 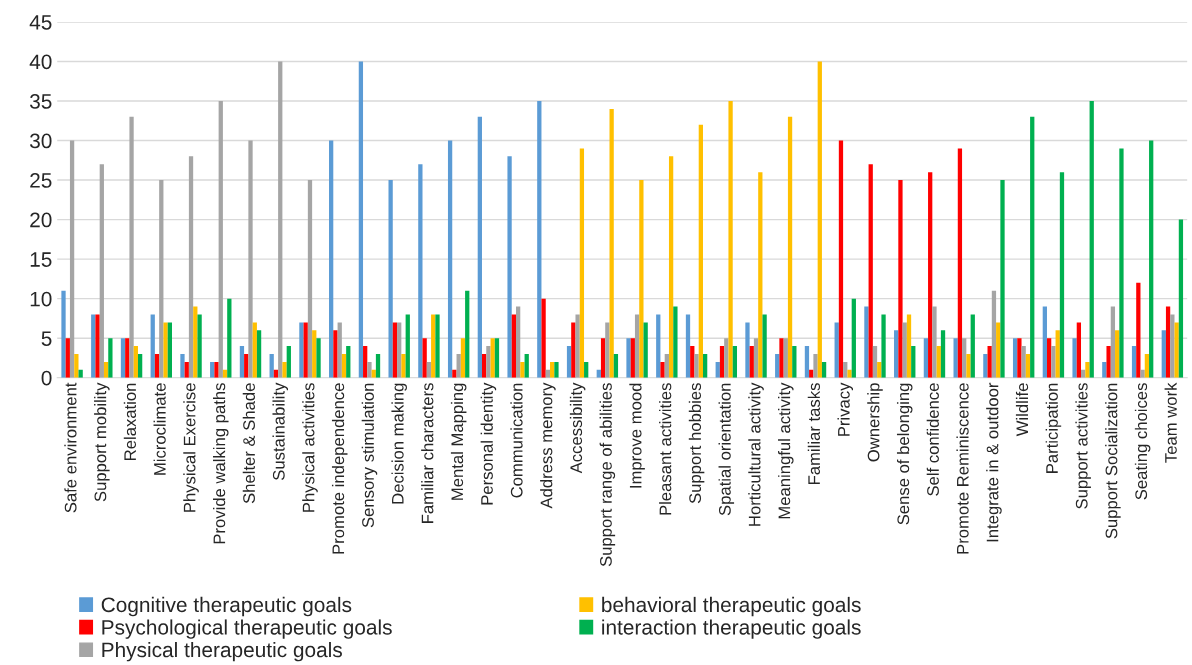 What do you see at coordinates (1053, 428) in the screenshot?
I see `x-tick-label: Participation` at bounding box center [1053, 428].